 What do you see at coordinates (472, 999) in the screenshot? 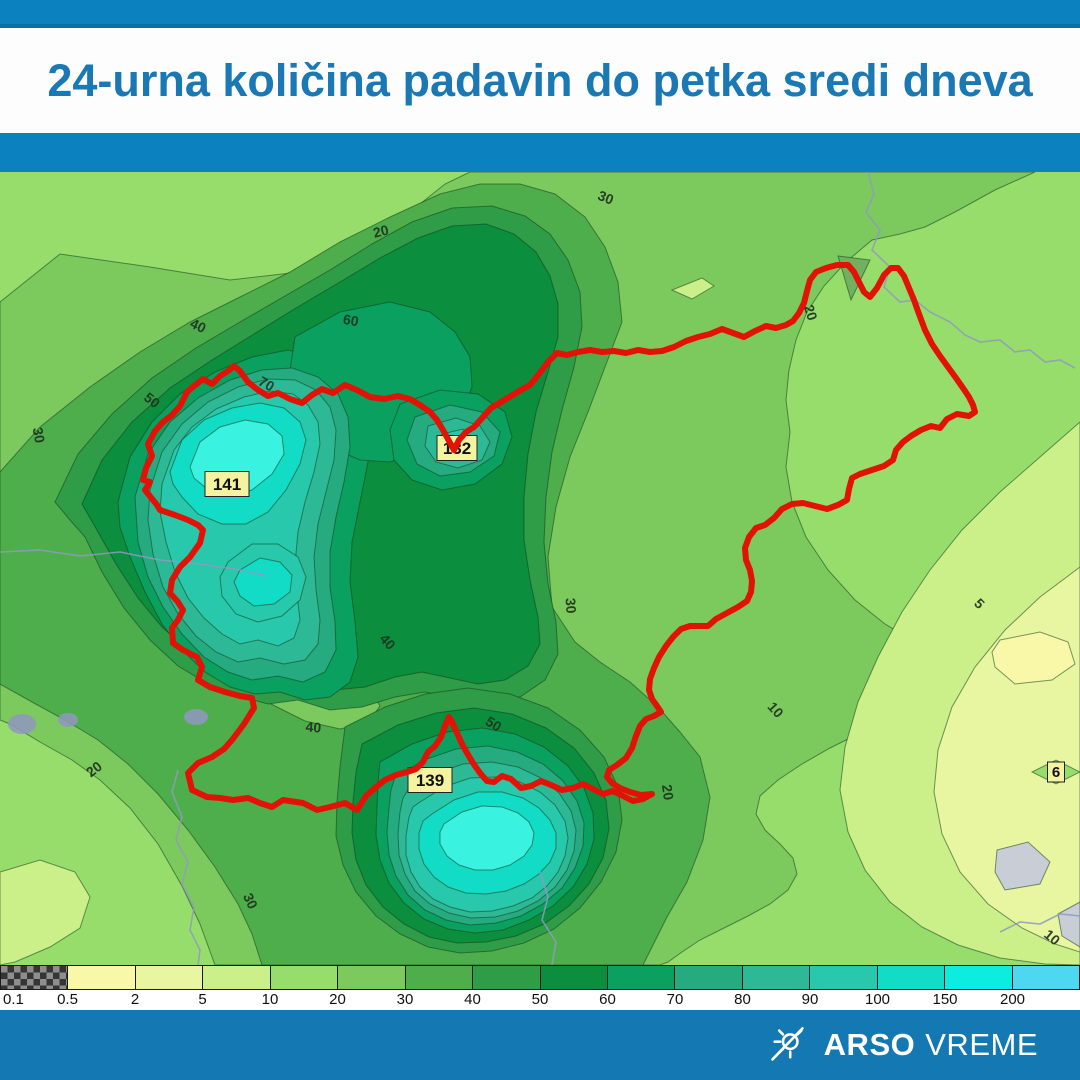
I see `legend-value: 40` at bounding box center [472, 999].